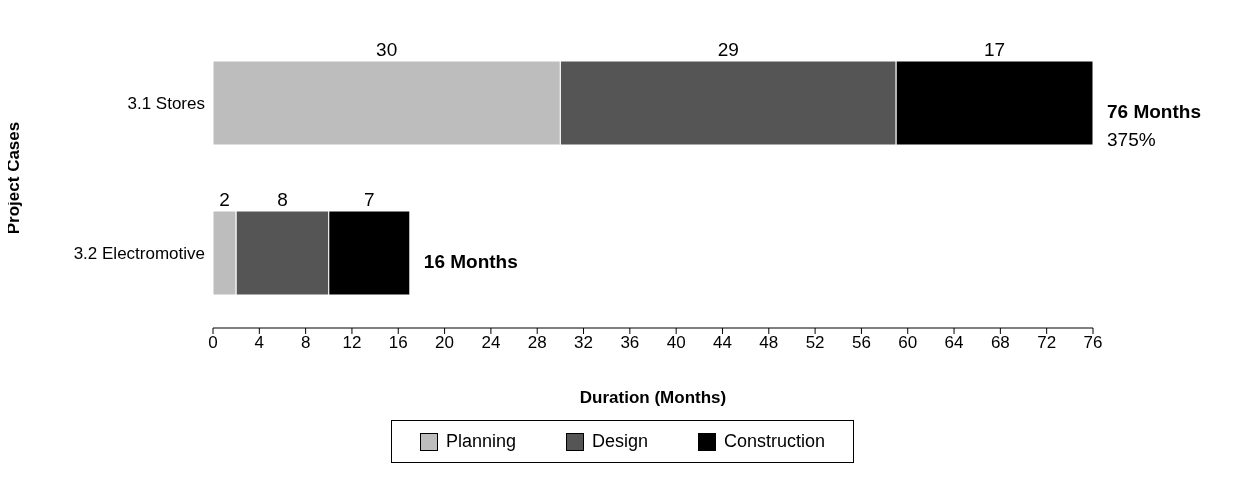 This screenshot has height=487, width=1245. What do you see at coordinates (537, 343) in the screenshot?
I see `x-tick-label: 28` at bounding box center [537, 343].